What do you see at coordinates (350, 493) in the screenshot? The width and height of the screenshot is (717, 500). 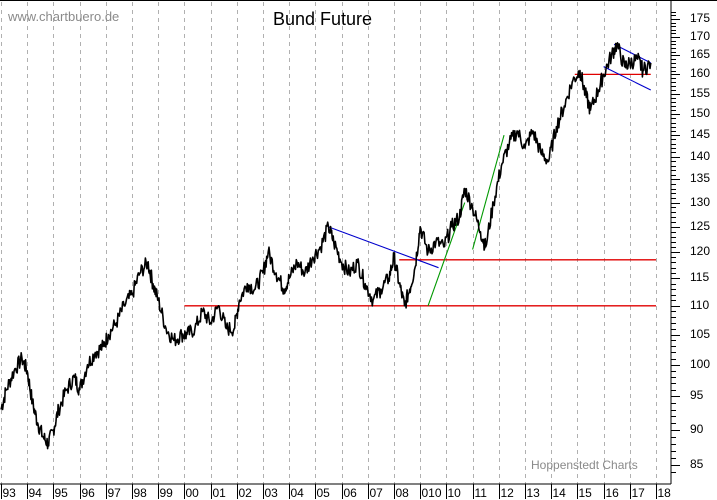 I see `x-tick-label: 06` at bounding box center [350, 493].